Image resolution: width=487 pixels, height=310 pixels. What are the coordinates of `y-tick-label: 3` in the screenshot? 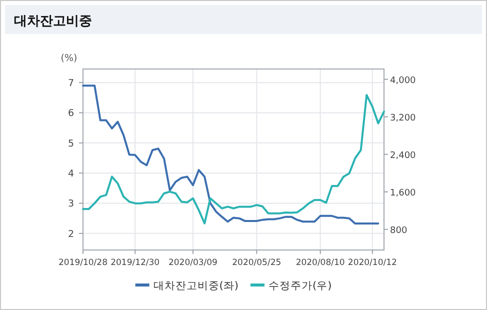 It's located at (71, 204).